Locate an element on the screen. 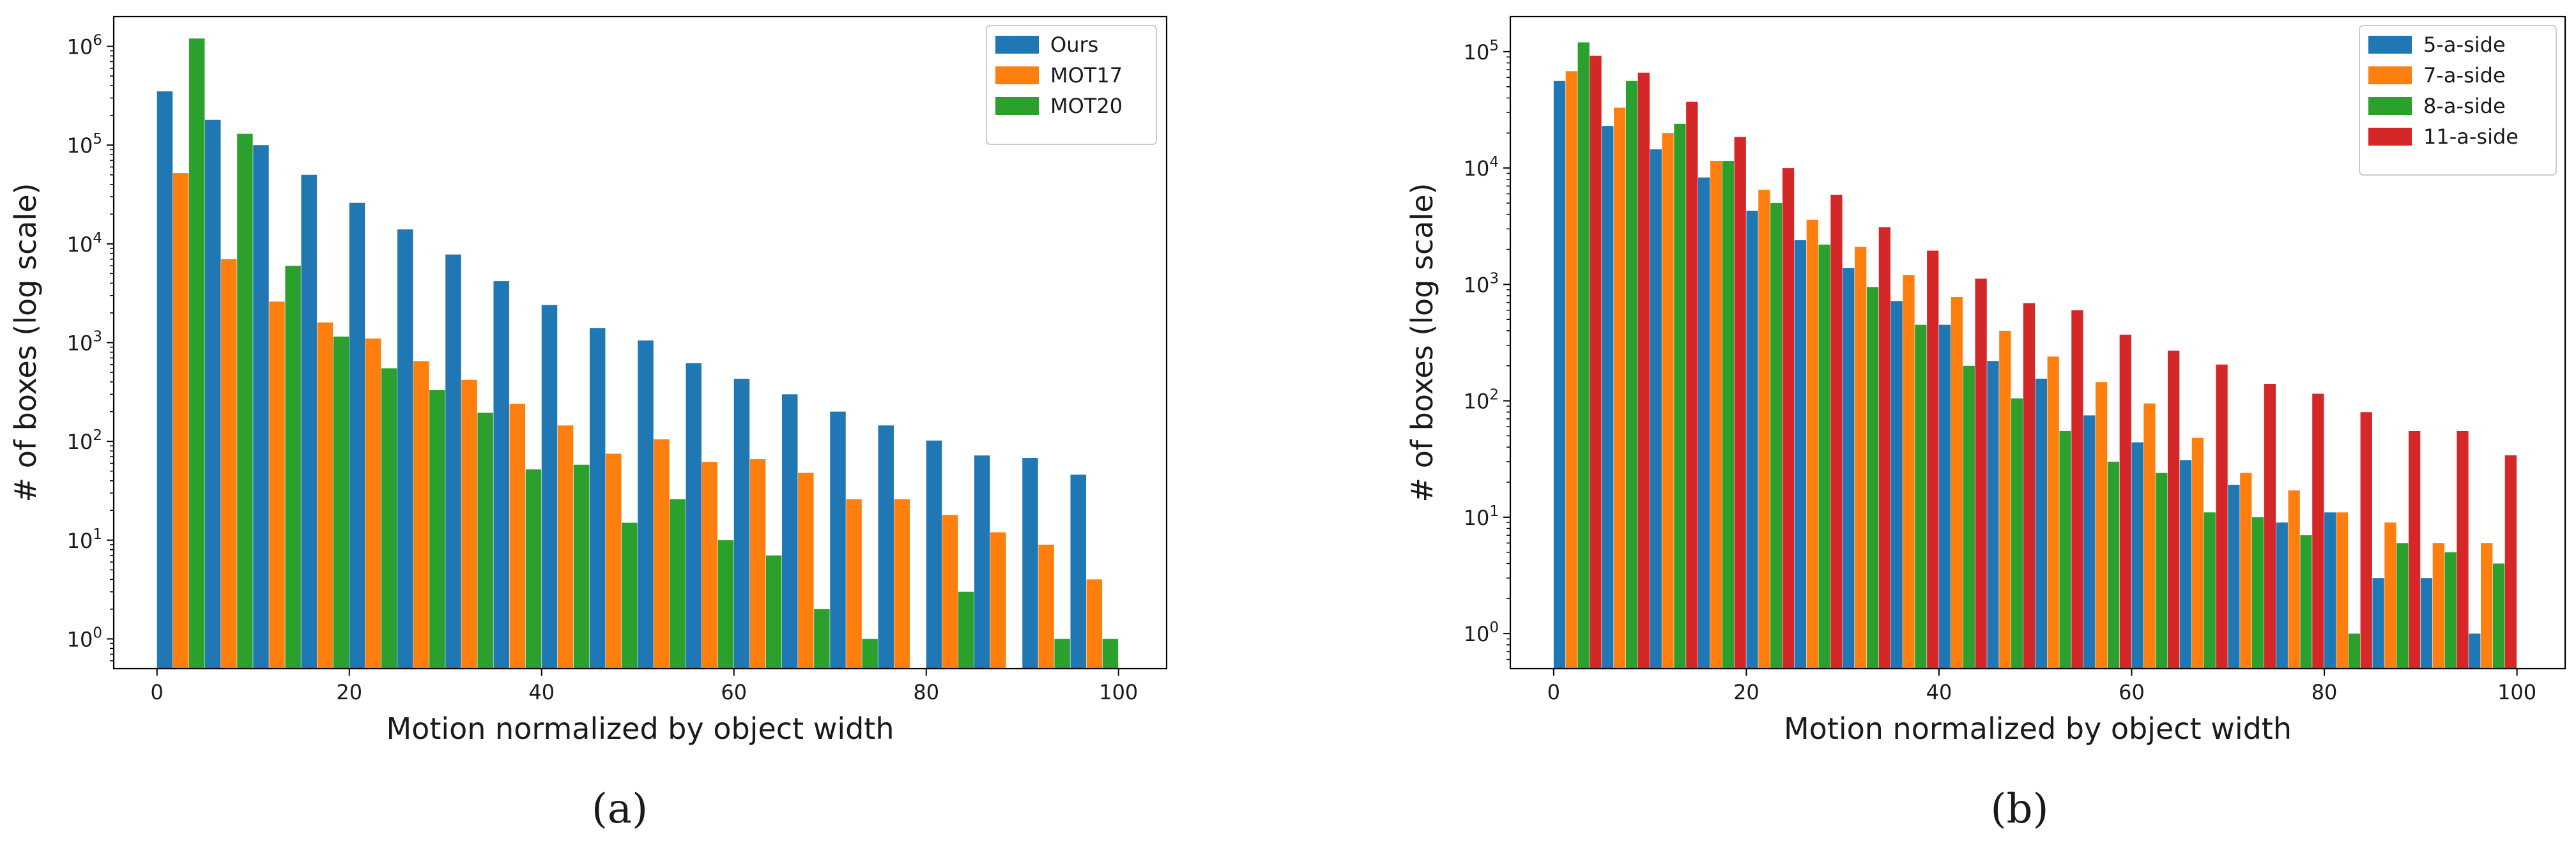 This screenshot has height=850, width=2576. legend-swatch-7-a-side is located at coordinates (2390, 75).